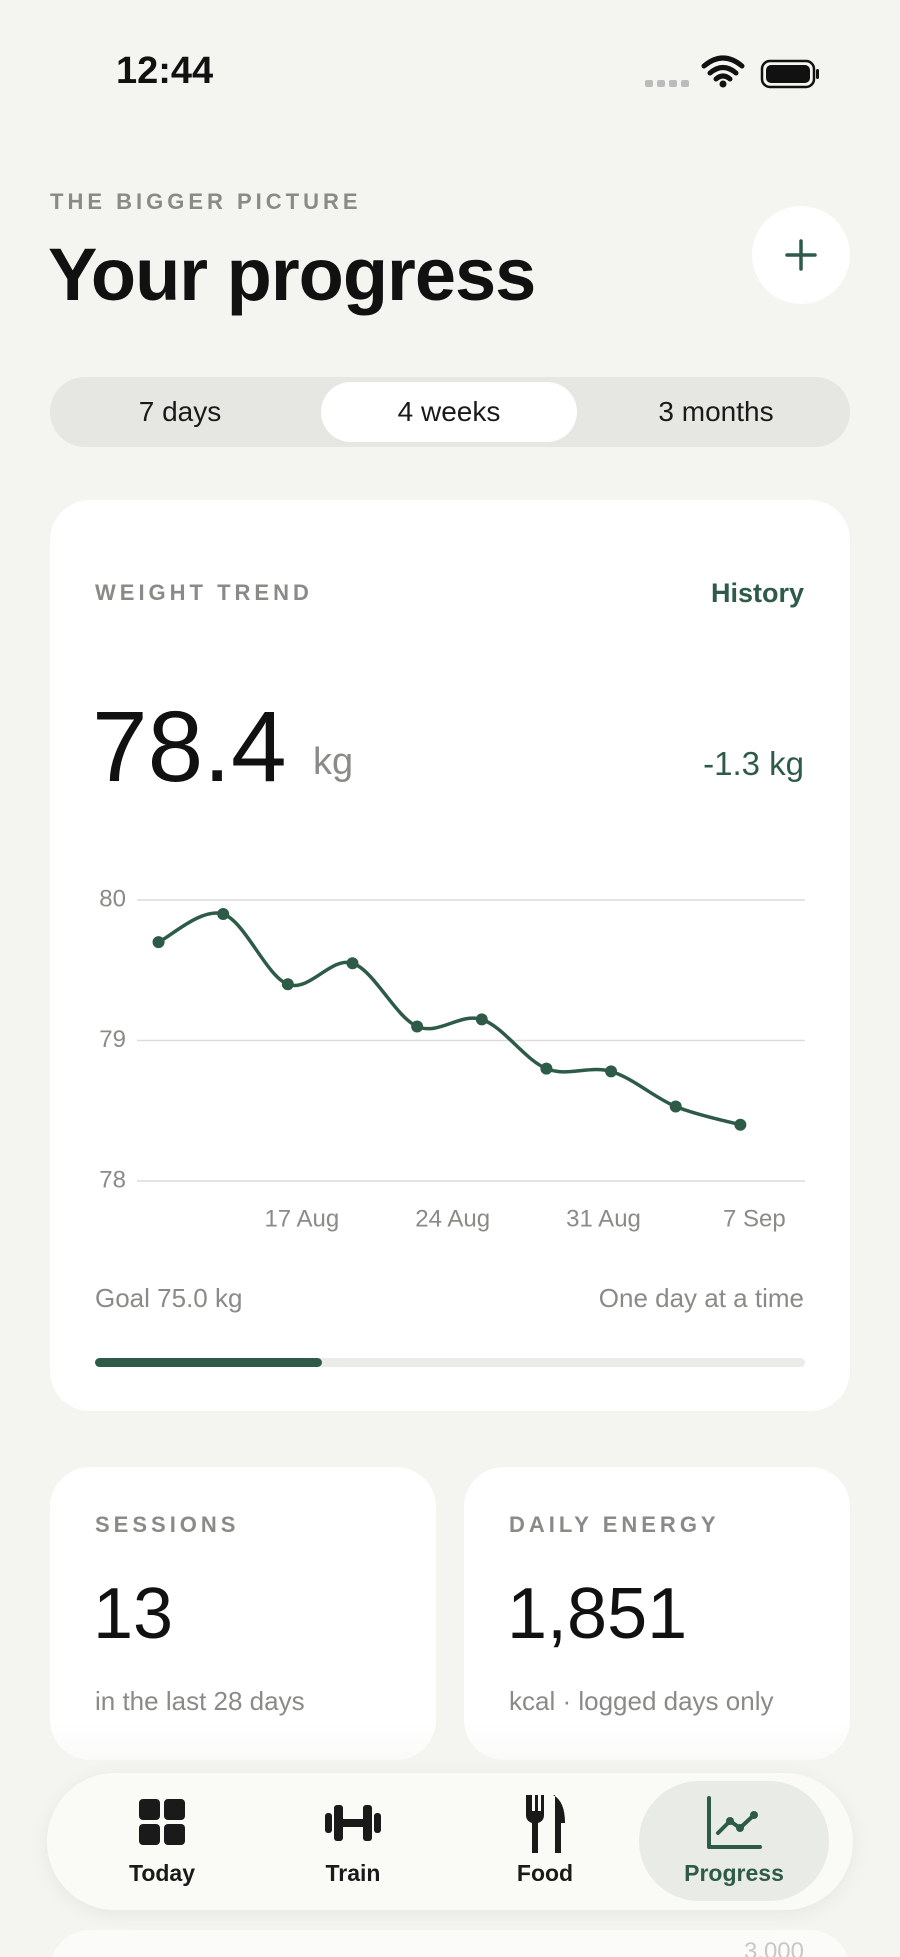  Describe the element at coordinates (603, 1218) in the screenshot. I see `x-tick-label: 31 Aug` at that location.